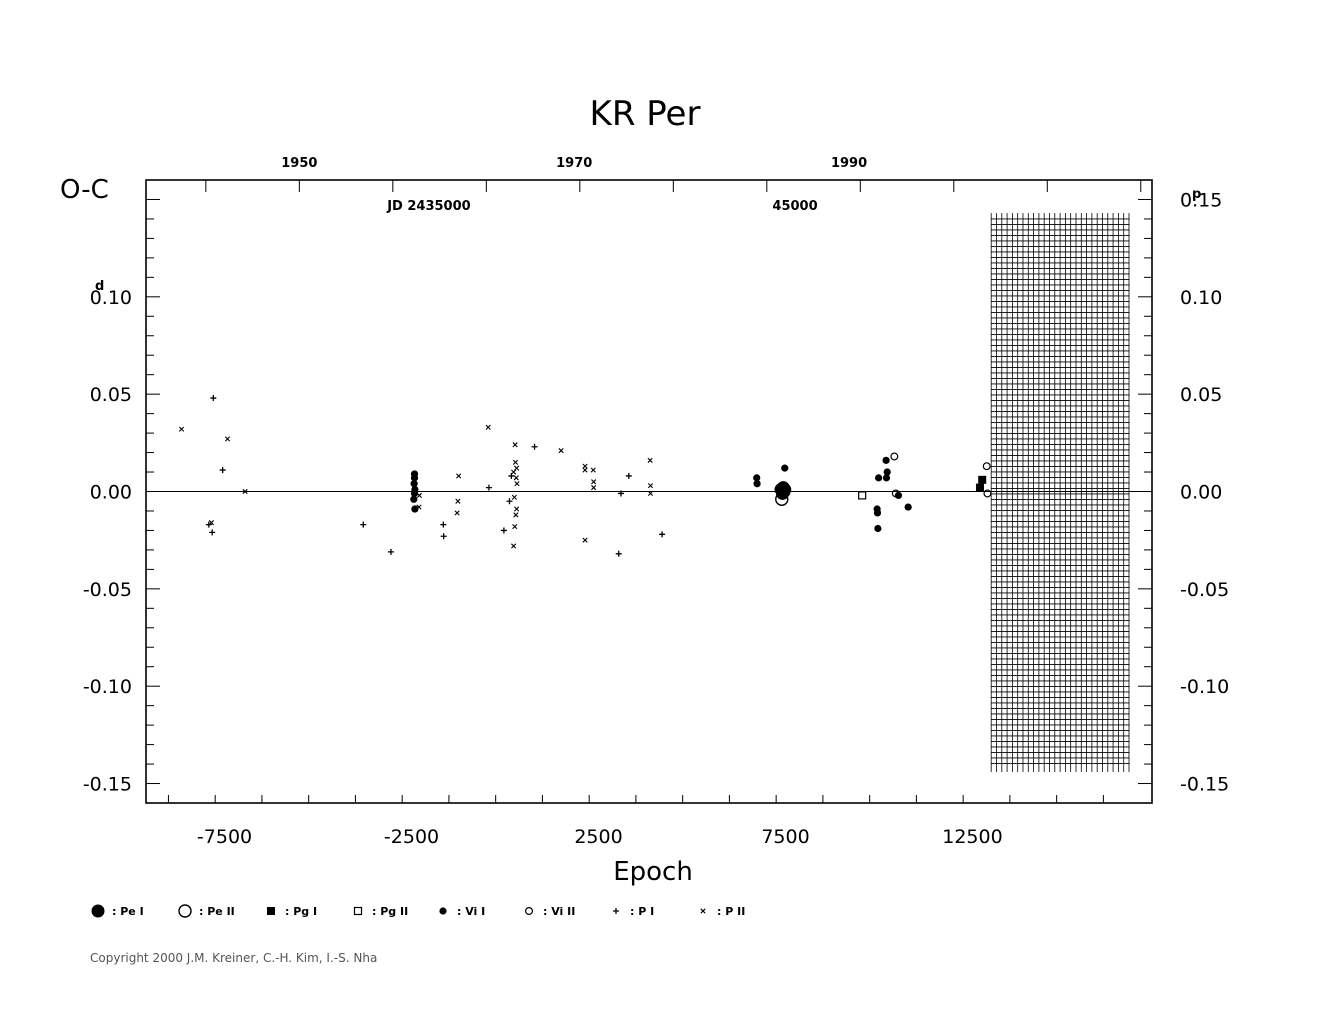 The width and height of the screenshot is (1325, 1020). I want to click on data-points, so click(585, 476).